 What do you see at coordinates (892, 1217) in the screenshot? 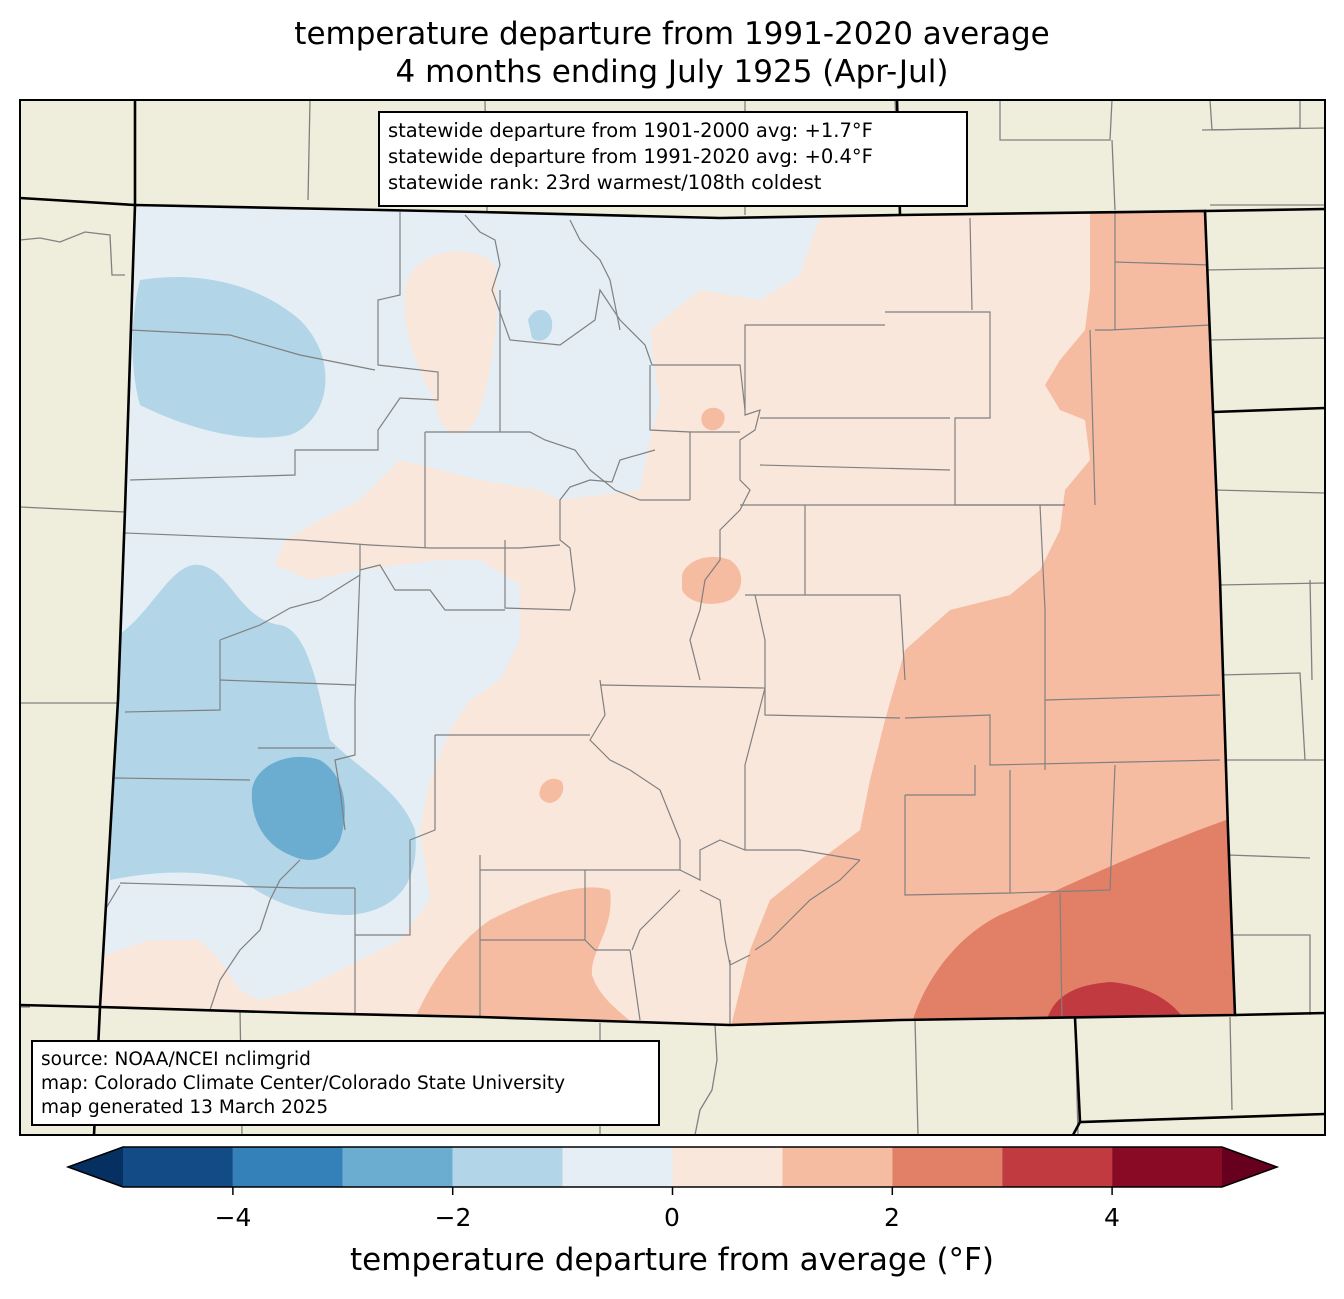
I see `colorbar-tick-label-2: 2` at bounding box center [892, 1217].